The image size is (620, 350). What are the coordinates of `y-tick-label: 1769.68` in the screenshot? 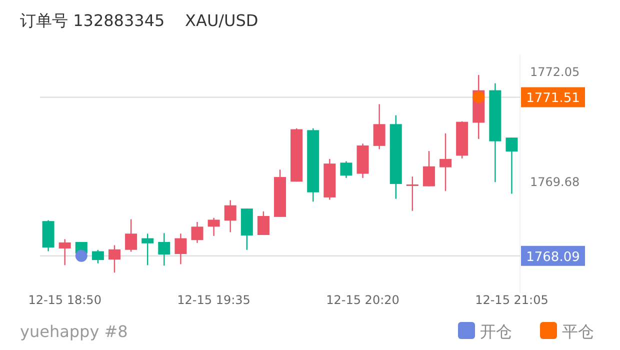 It's located at (555, 182).